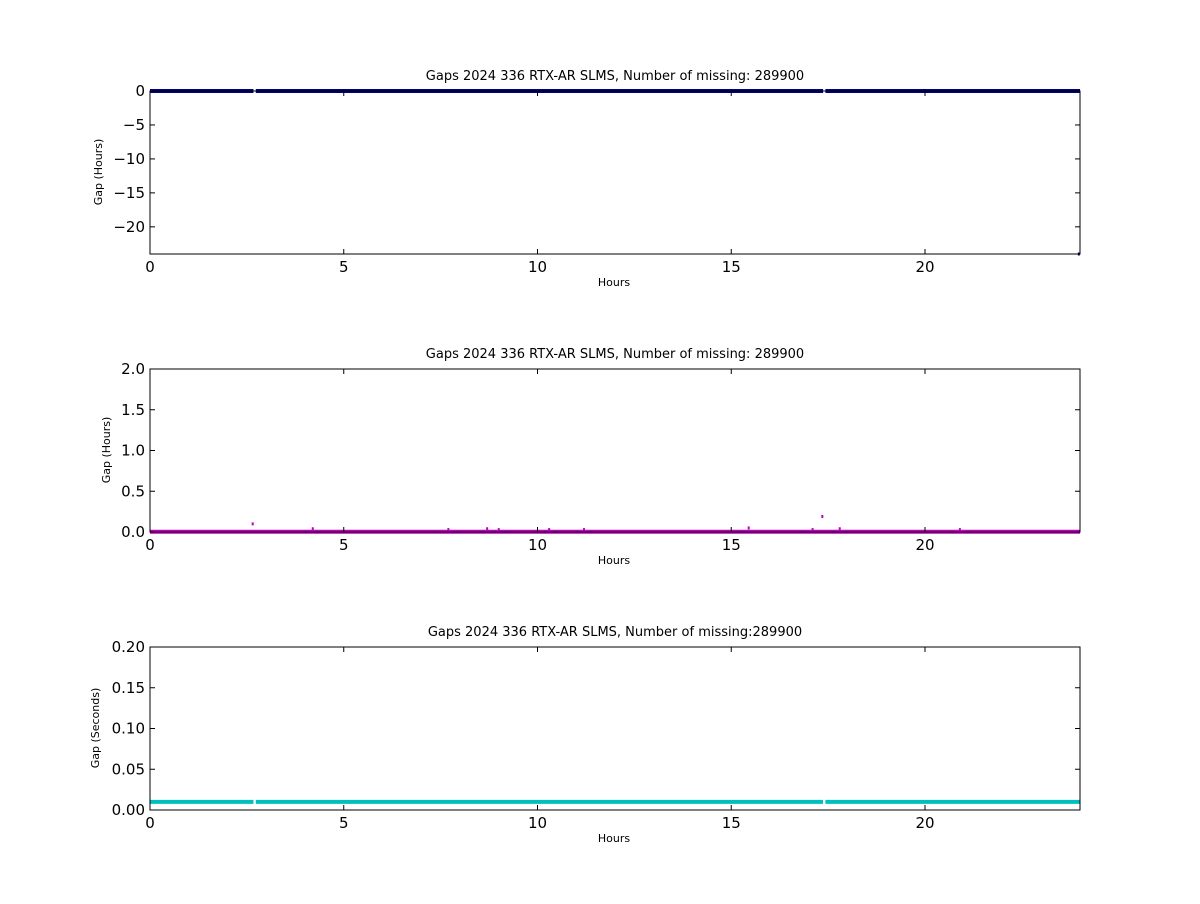 The width and height of the screenshot is (1200, 904). I want to click on subplot-3-ytick-label: 0.15, so click(128, 688).